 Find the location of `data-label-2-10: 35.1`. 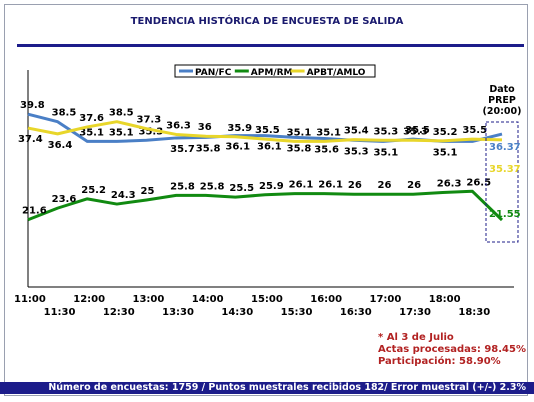

data-label-2-10: 35.1 is located at coordinates (328, 132).